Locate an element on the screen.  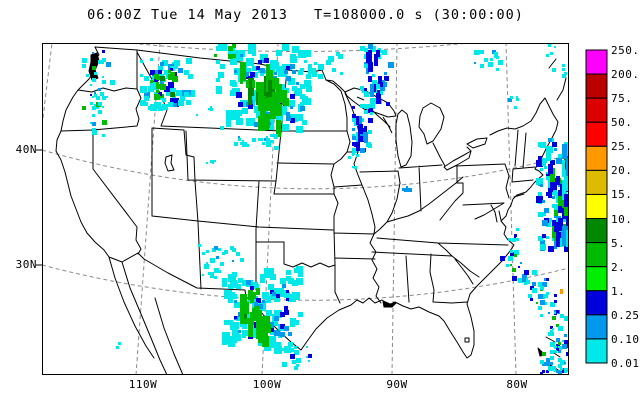
plot-title-datetime: 06:00Z Tue 14 May 2013 is located at coordinates (187, 15).